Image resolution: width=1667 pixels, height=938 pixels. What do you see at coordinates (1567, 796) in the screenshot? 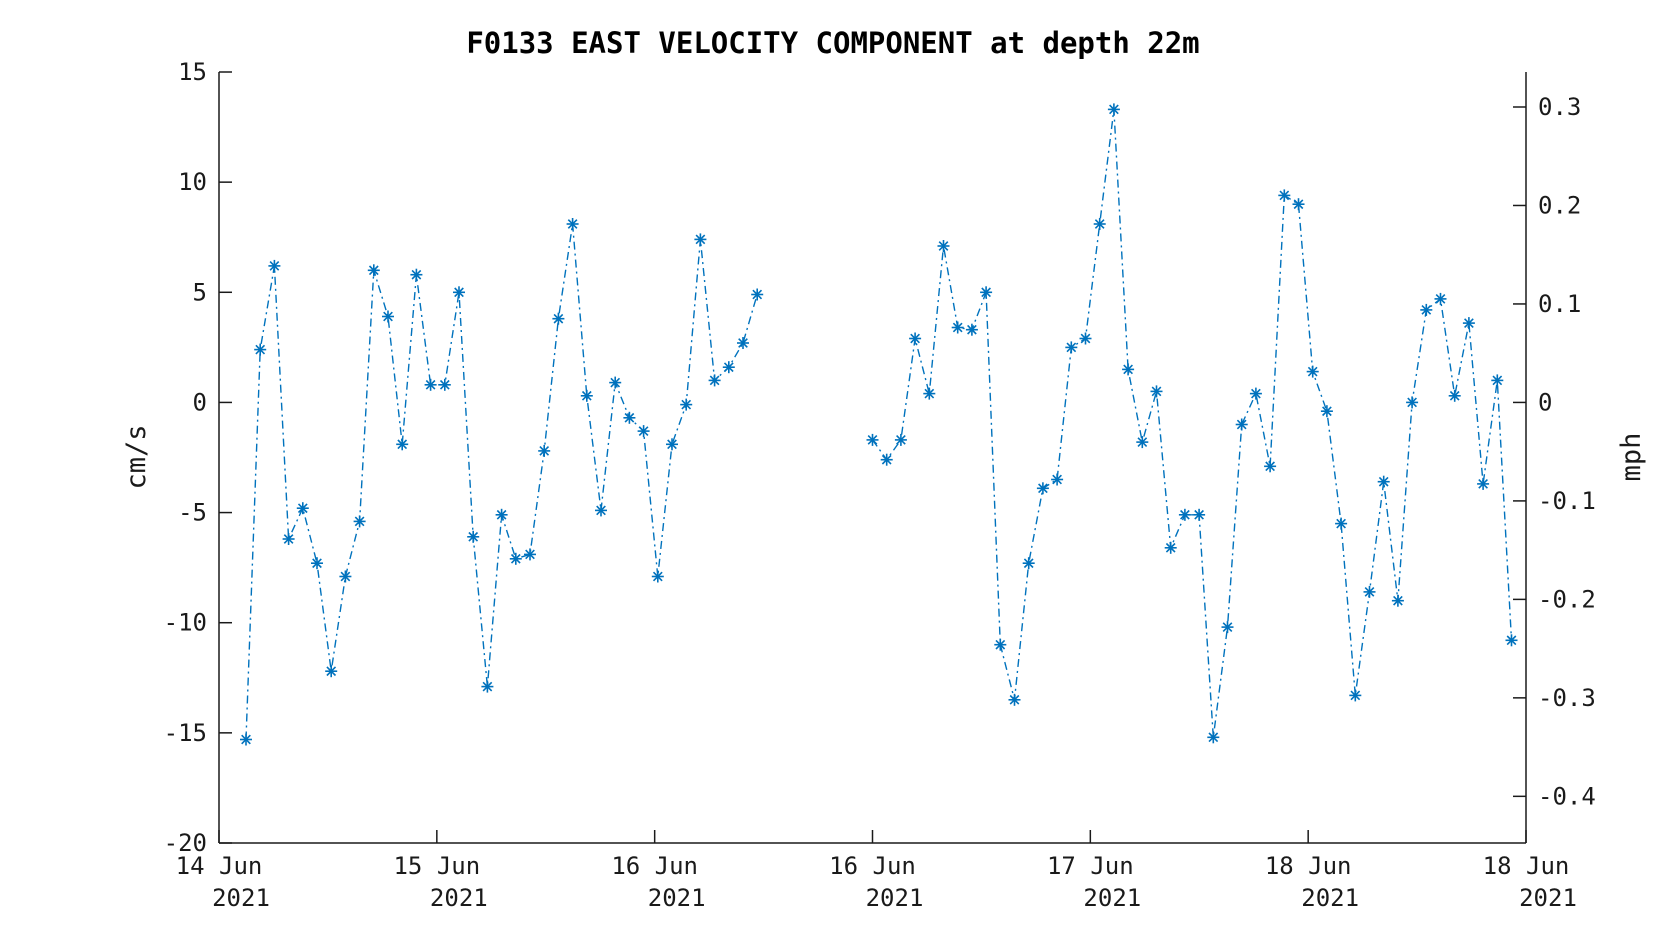
I see `y2-tick-label: -0.4` at bounding box center [1567, 796].